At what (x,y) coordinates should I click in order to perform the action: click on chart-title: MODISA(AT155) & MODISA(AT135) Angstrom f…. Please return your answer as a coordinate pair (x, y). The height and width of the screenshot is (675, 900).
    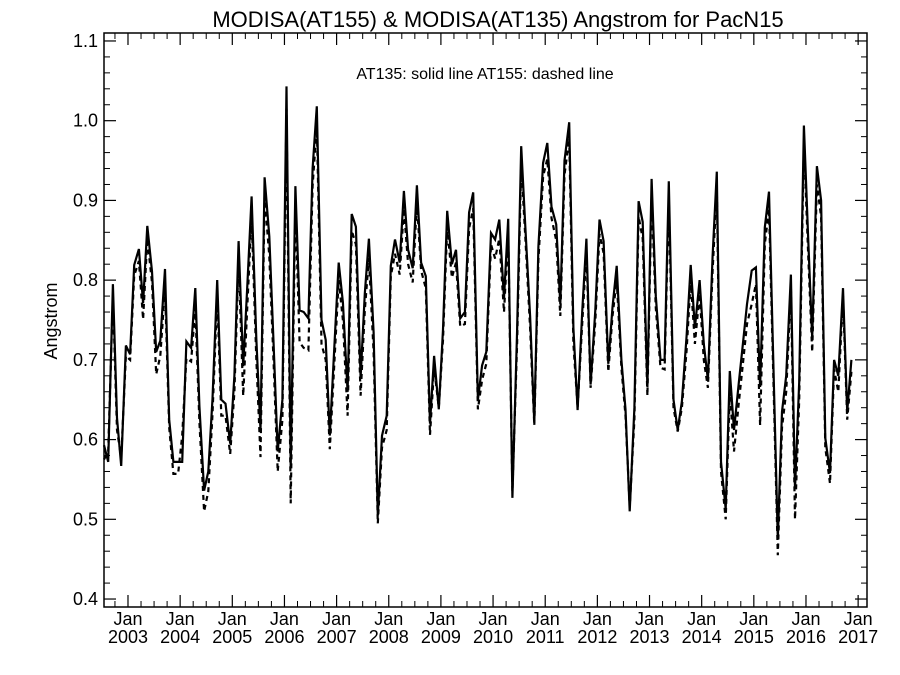
    Looking at the image, I should click on (497, 19).